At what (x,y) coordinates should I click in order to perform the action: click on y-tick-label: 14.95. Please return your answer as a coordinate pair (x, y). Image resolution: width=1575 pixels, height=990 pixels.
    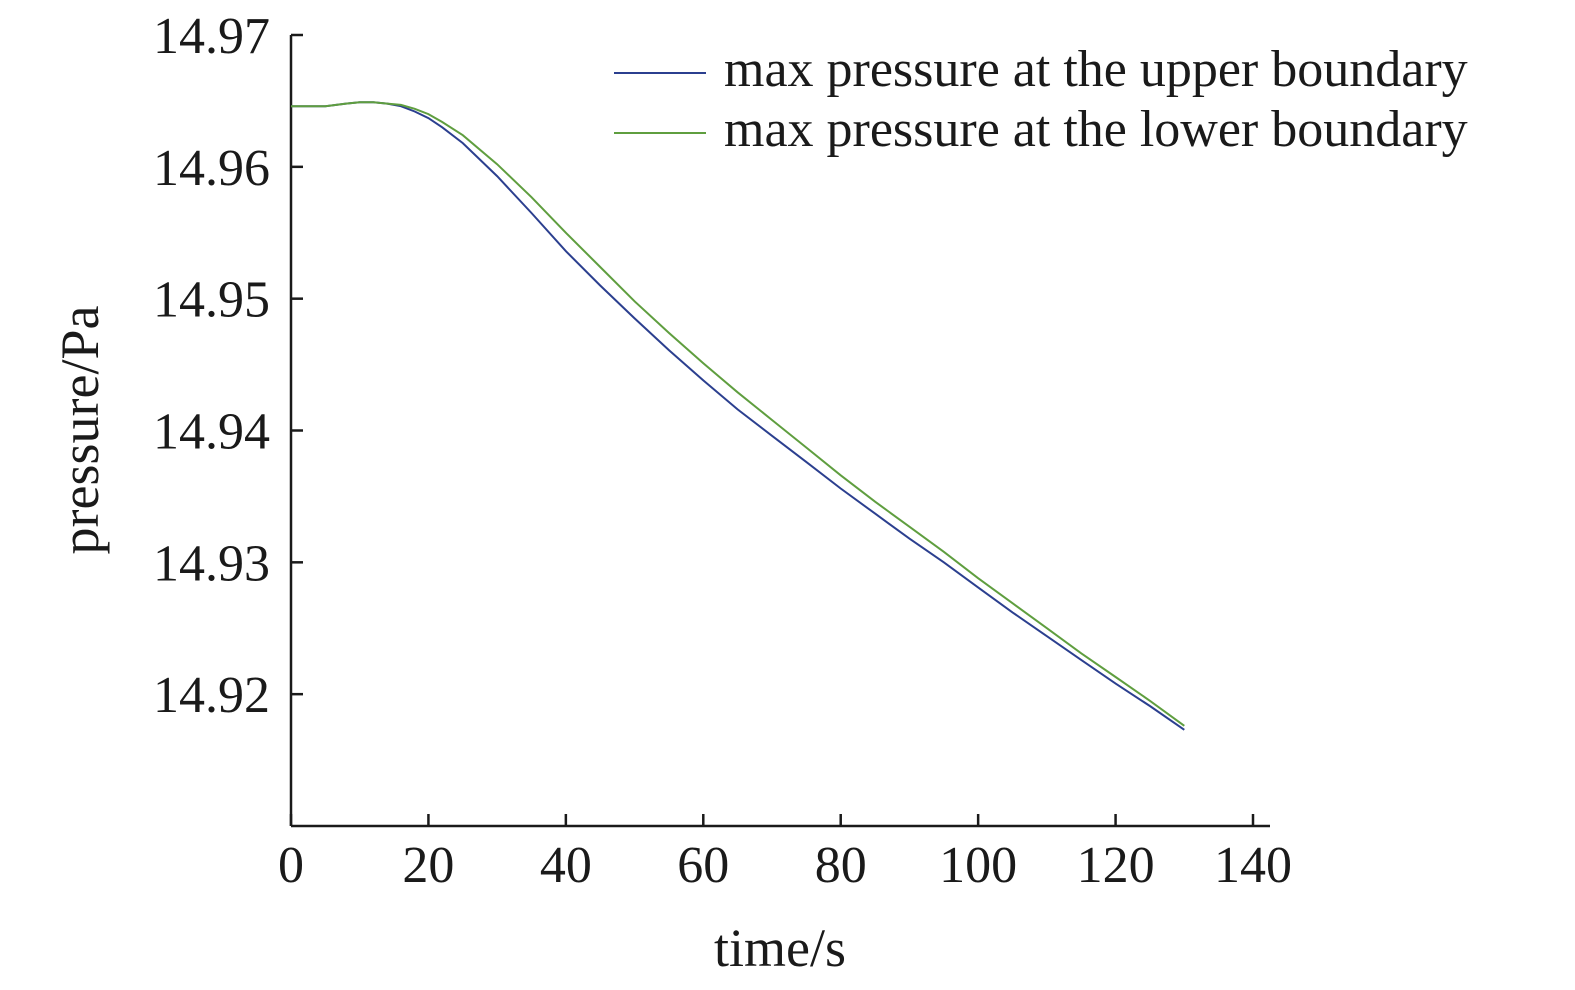
    Looking at the image, I should click on (211, 300).